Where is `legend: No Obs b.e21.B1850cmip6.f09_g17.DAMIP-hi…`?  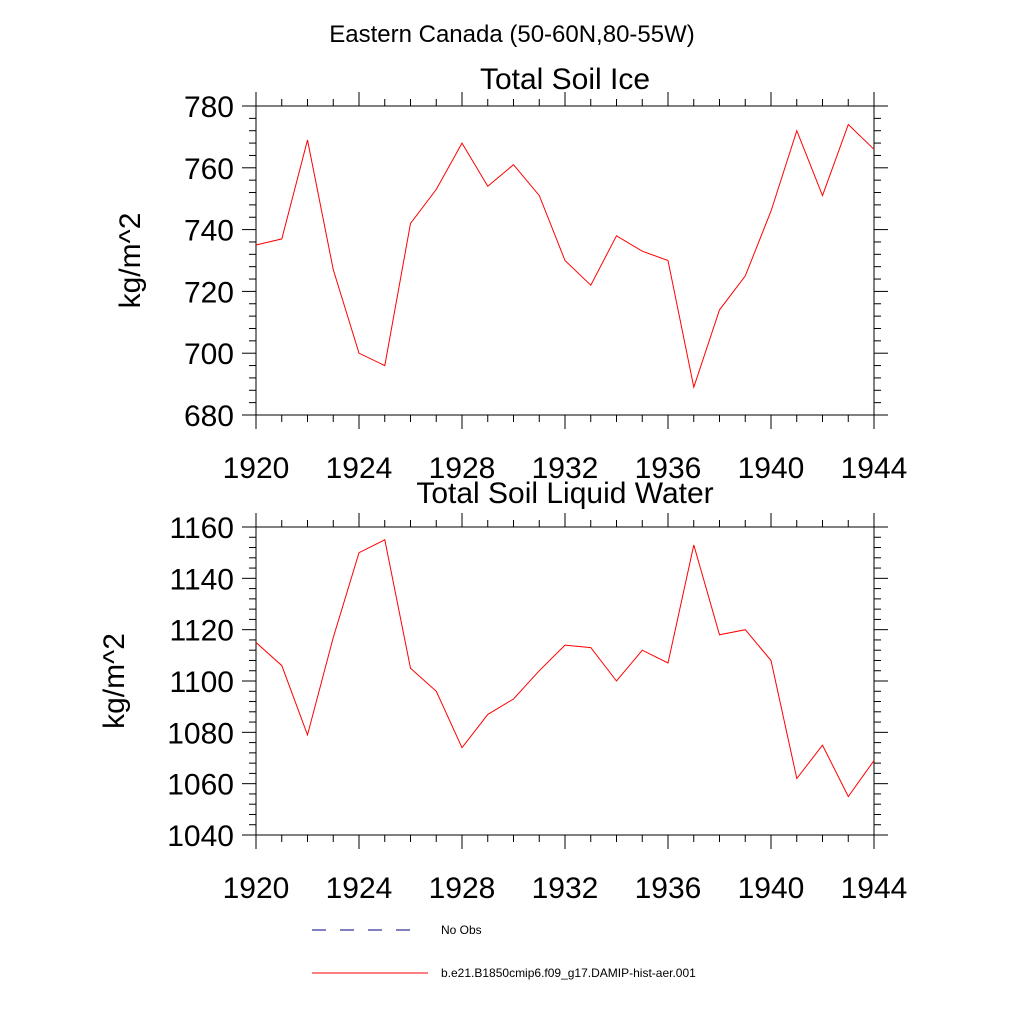 legend: No Obs b.e21.B1850cmip6.f09_g17.DAMIP-hi… is located at coordinates (504, 951).